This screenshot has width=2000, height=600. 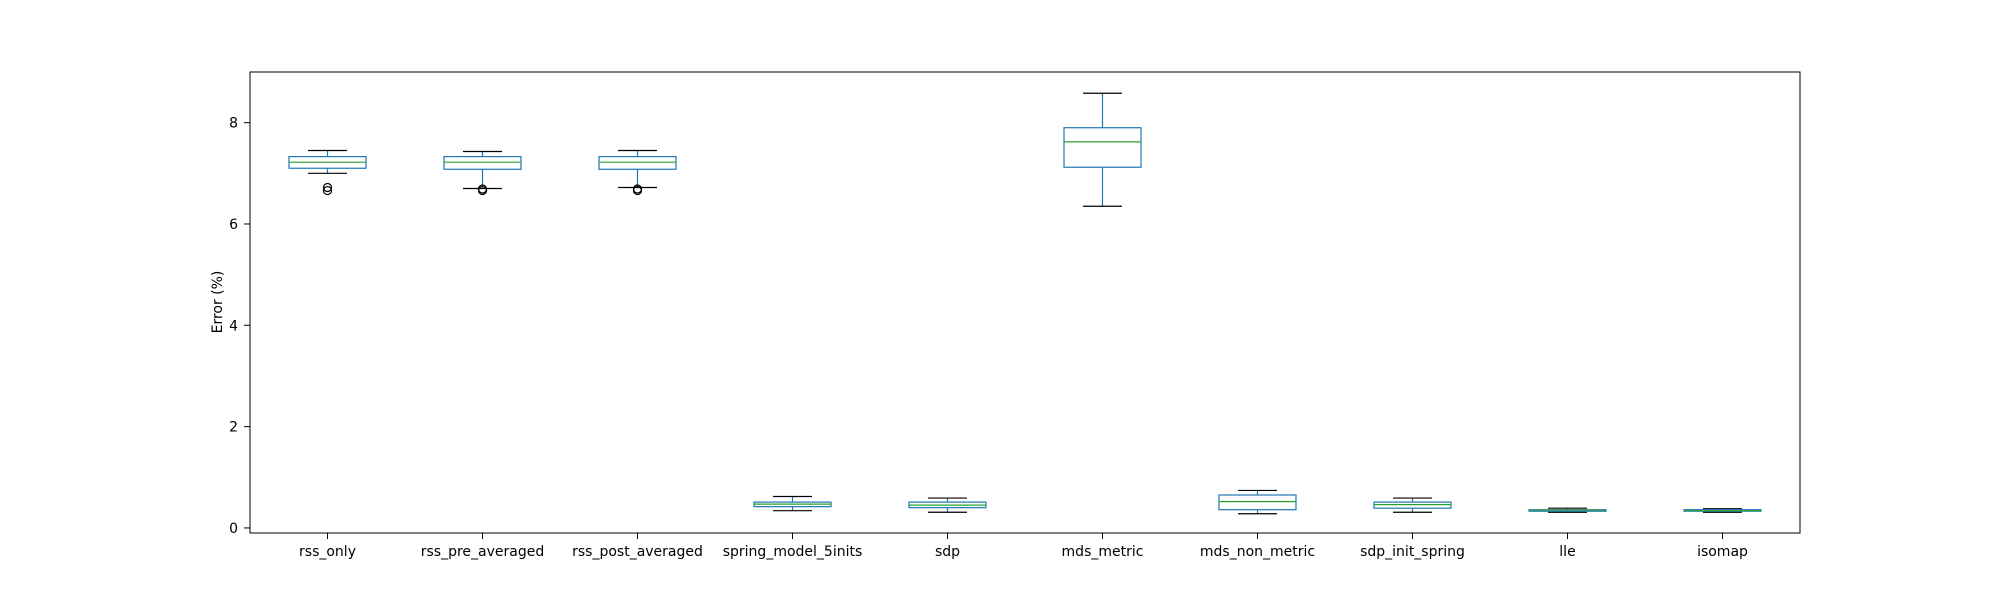 I want to click on y-tick-label: 0, so click(x=233, y=529).